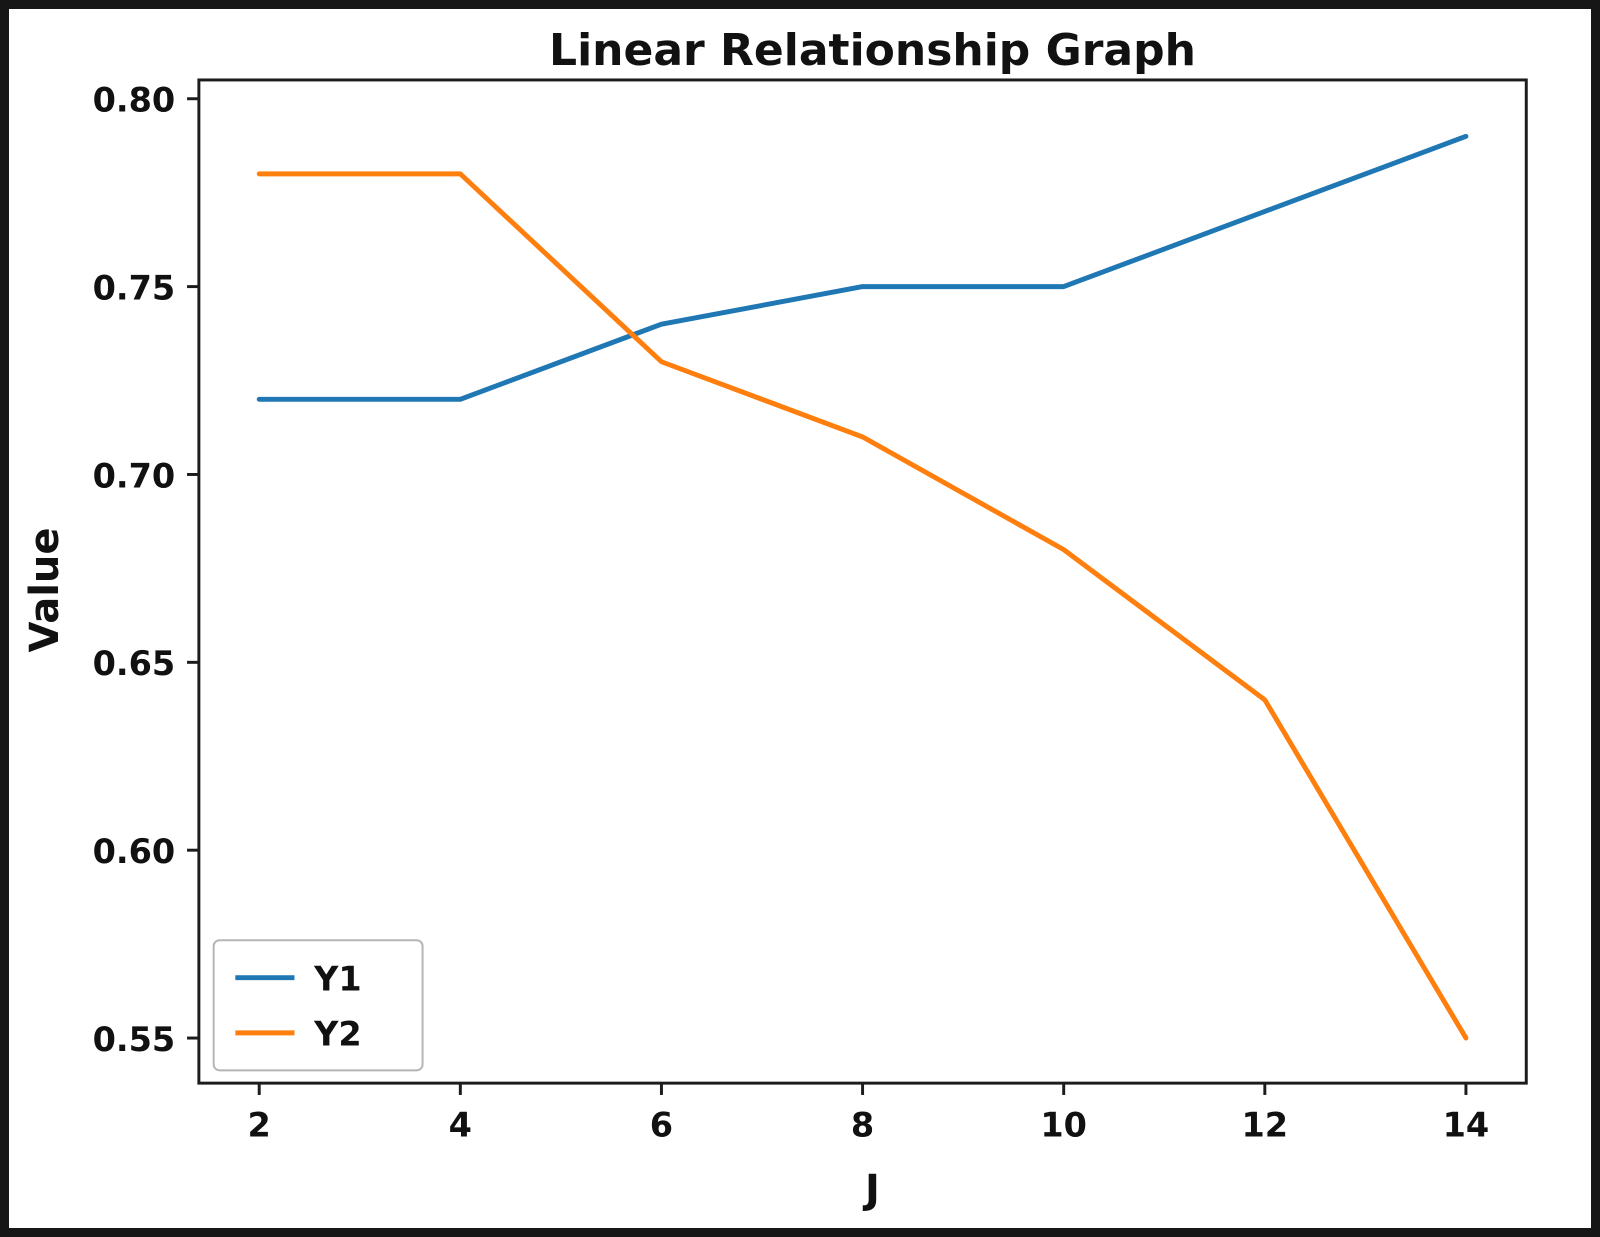 The width and height of the screenshot is (1600, 1237). Describe the element at coordinates (134, 287) in the screenshot. I see `y-tick-label: 0.75` at that location.